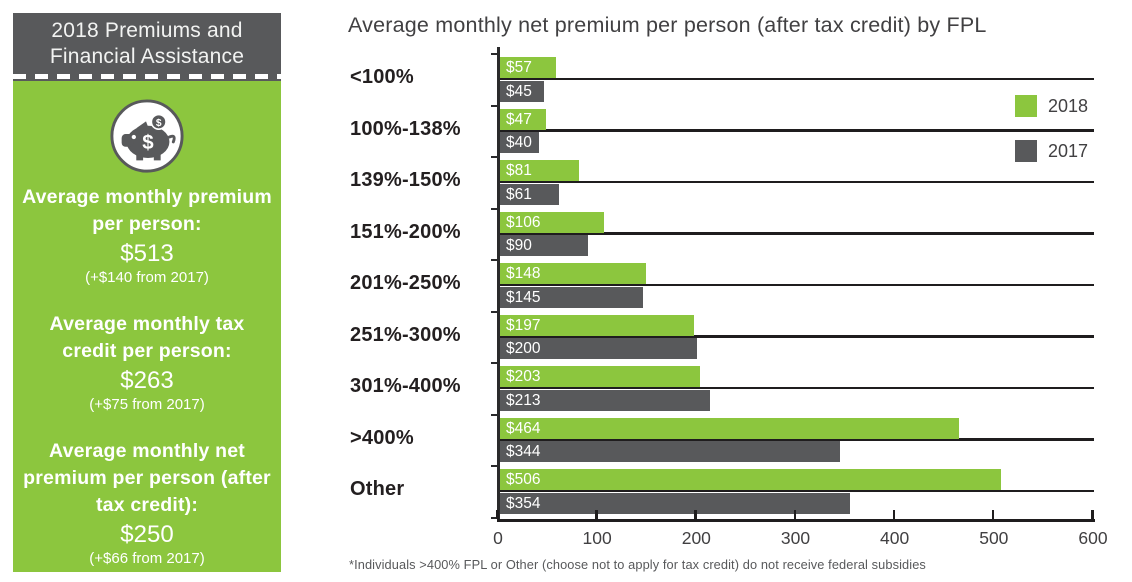  What do you see at coordinates (498, 538) in the screenshot?
I see `x-axis-tick-label: 0` at bounding box center [498, 538].